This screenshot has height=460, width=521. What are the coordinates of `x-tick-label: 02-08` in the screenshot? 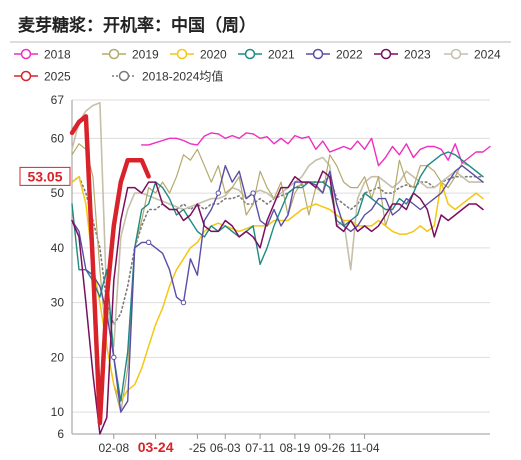 It's located at (113, 448).